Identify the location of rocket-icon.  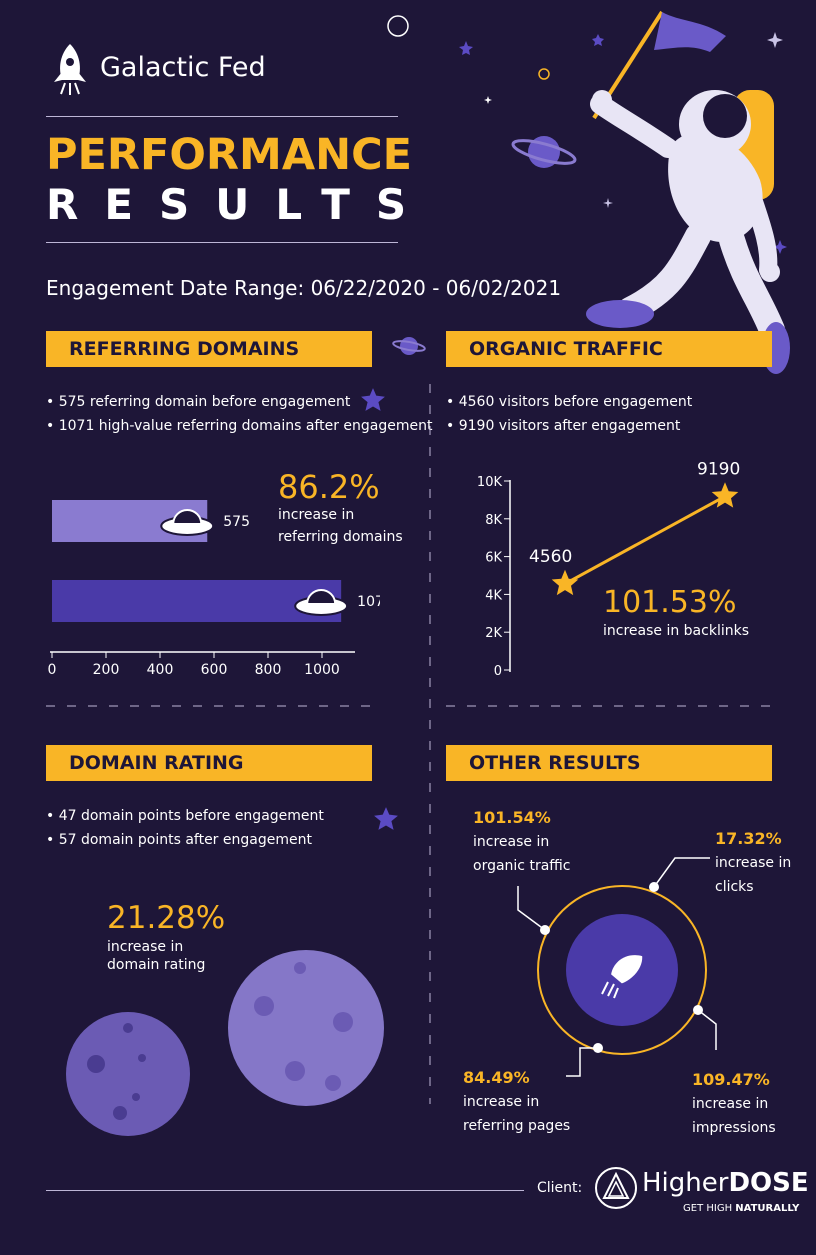
(622, 977).